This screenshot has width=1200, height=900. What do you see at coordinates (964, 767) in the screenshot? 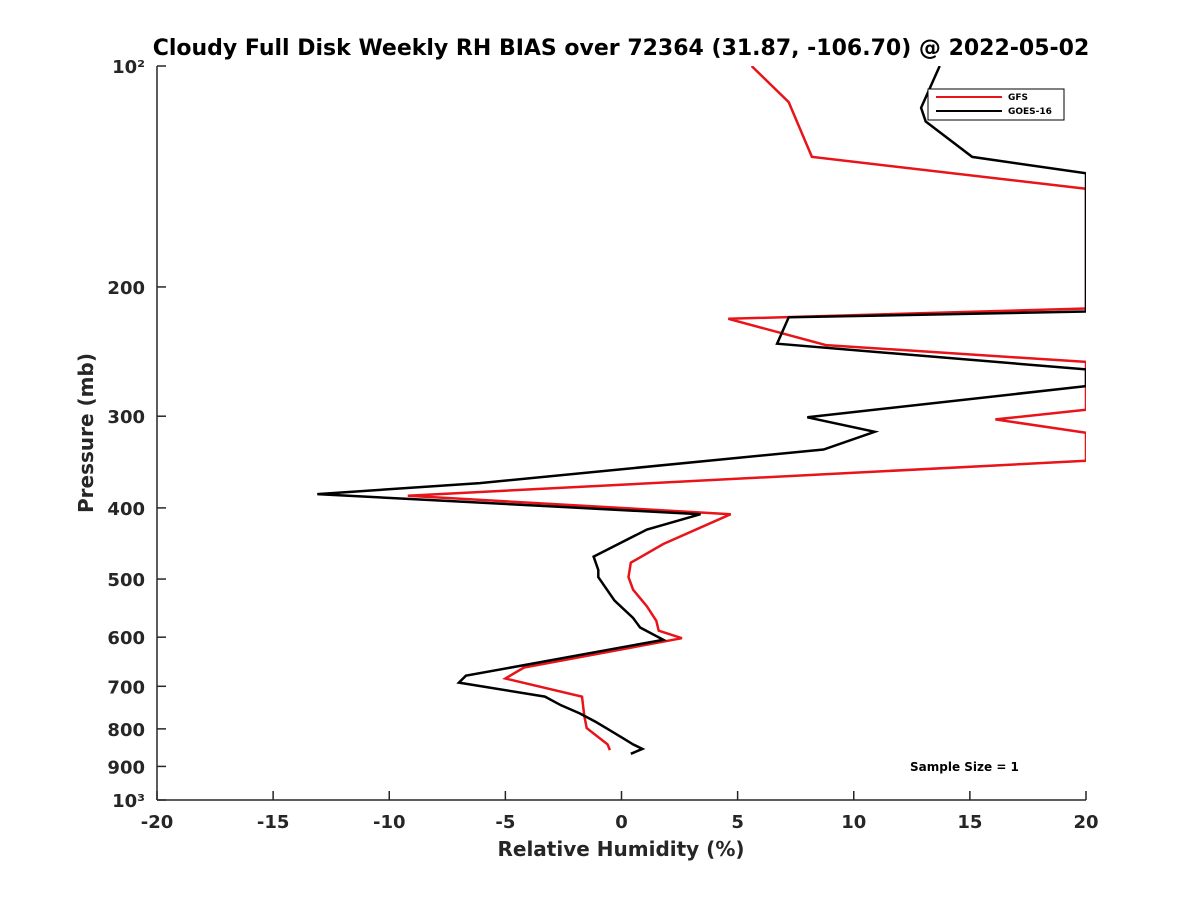
I see `sample-size-annotation: Sample Size = 1` at bounding box center [964, 767].